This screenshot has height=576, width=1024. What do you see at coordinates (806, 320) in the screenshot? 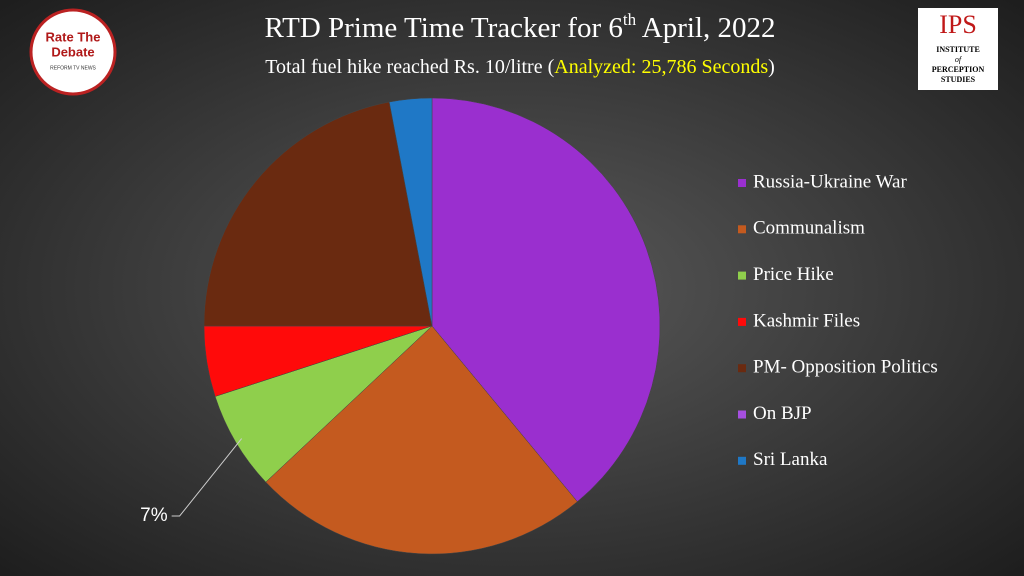
I see `legend-label: Kashmir Files` at bounding box center [806, 320].